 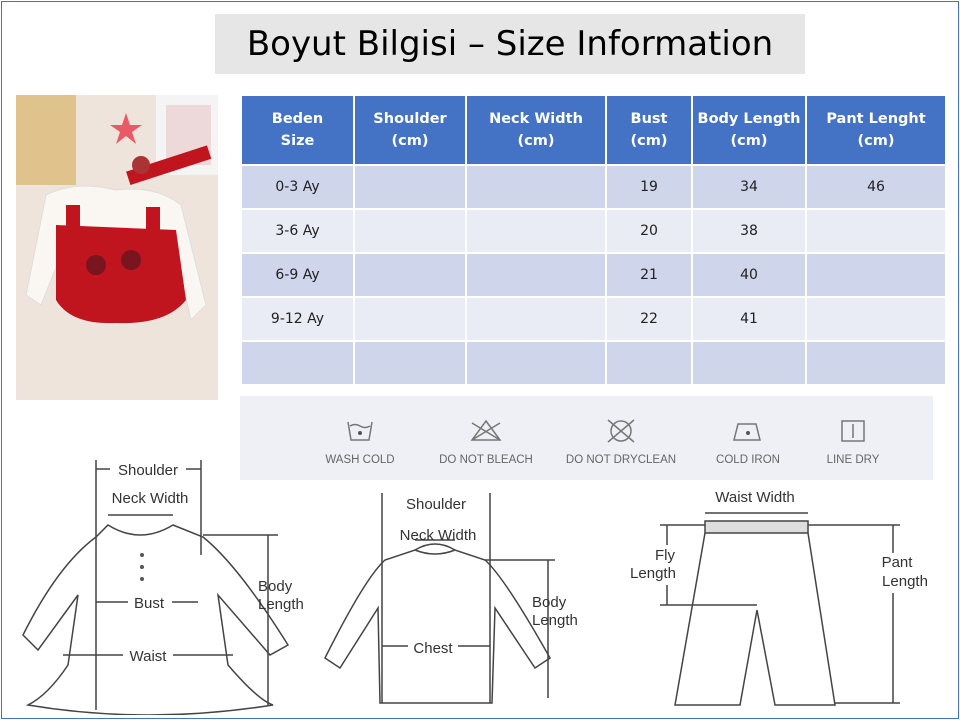 I want to click on care-label: DO NOT DRYCLEAN, so click(x=621, y=460).